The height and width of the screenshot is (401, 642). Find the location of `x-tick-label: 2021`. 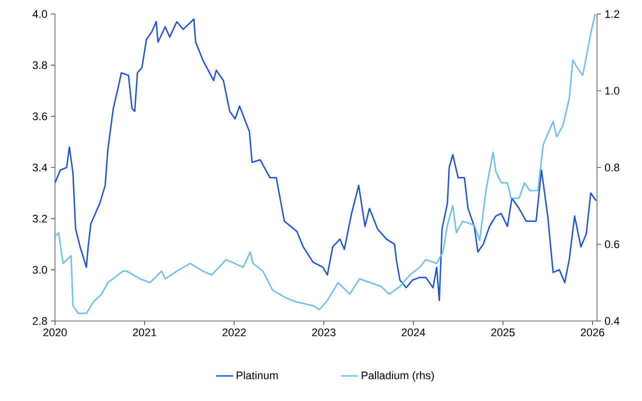

x-tick-label: 2021 is located at coordinates (144, 332).